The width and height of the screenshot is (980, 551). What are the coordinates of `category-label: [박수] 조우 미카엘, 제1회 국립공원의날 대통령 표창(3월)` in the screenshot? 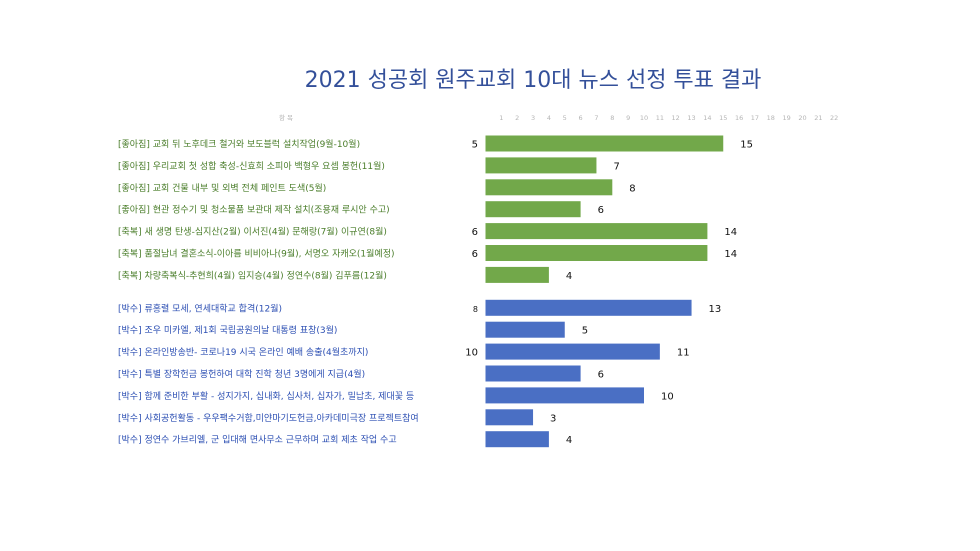 It's located at (227, 330).